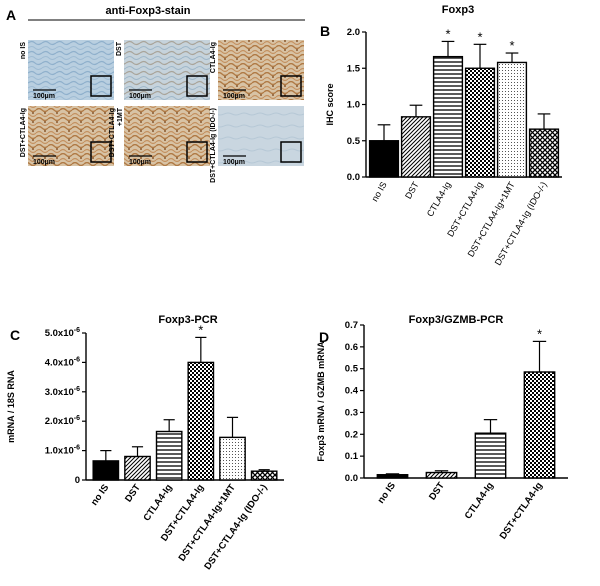  What do you see at coordinates (352, 456) in the screenshot?
I see `y-tick-label: 0.1` at bounding box center [352, 456].